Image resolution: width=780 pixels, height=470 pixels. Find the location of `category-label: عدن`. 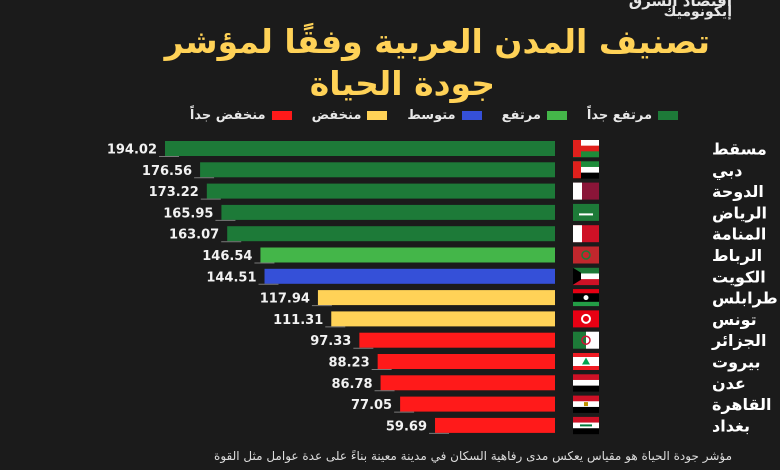

category-label: عدن is located at coordinates (729, 383).